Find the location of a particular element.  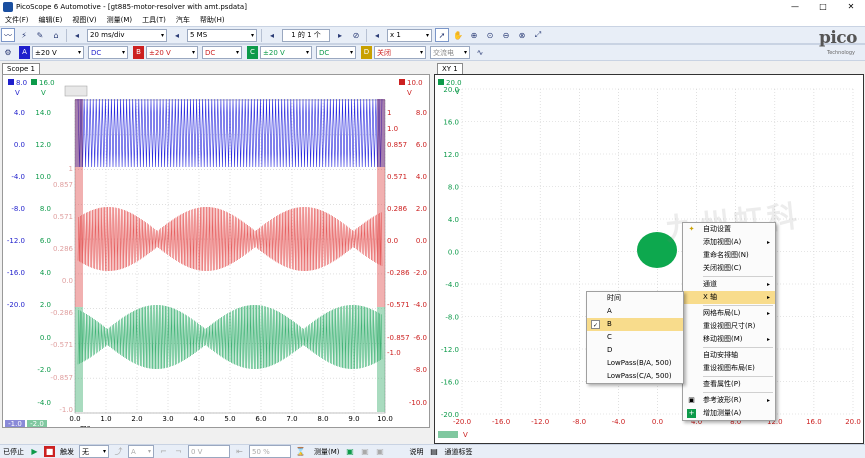

zoom-out-icon: ⊖ is located at coordinates (506, 35).